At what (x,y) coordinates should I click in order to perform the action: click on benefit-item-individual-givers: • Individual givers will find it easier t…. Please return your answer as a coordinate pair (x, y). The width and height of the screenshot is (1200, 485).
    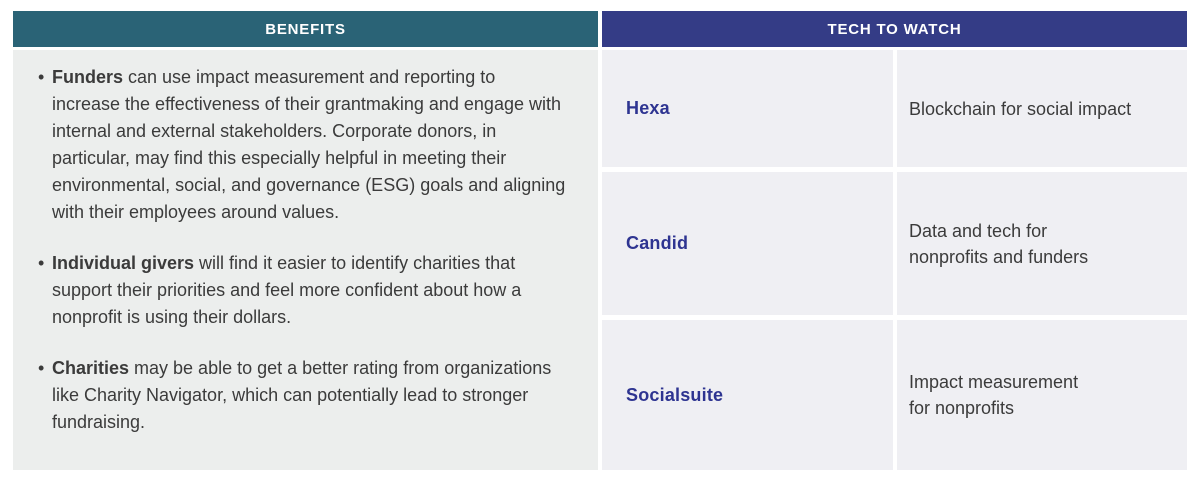
    Looking at the image, I should click on (303, 290).